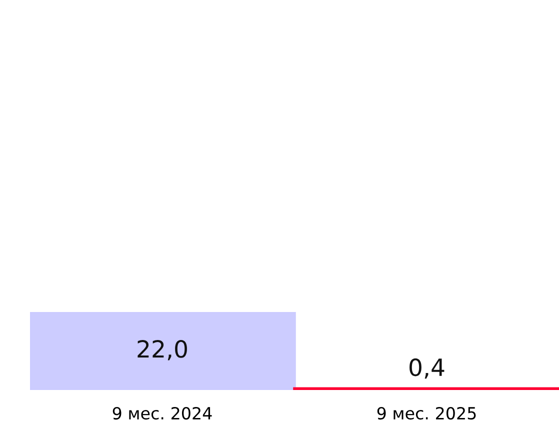  Describe the element at coordinates (426, 413) in the screenshot. I see `x-tick-label: 9 мес. 2025` at that location.